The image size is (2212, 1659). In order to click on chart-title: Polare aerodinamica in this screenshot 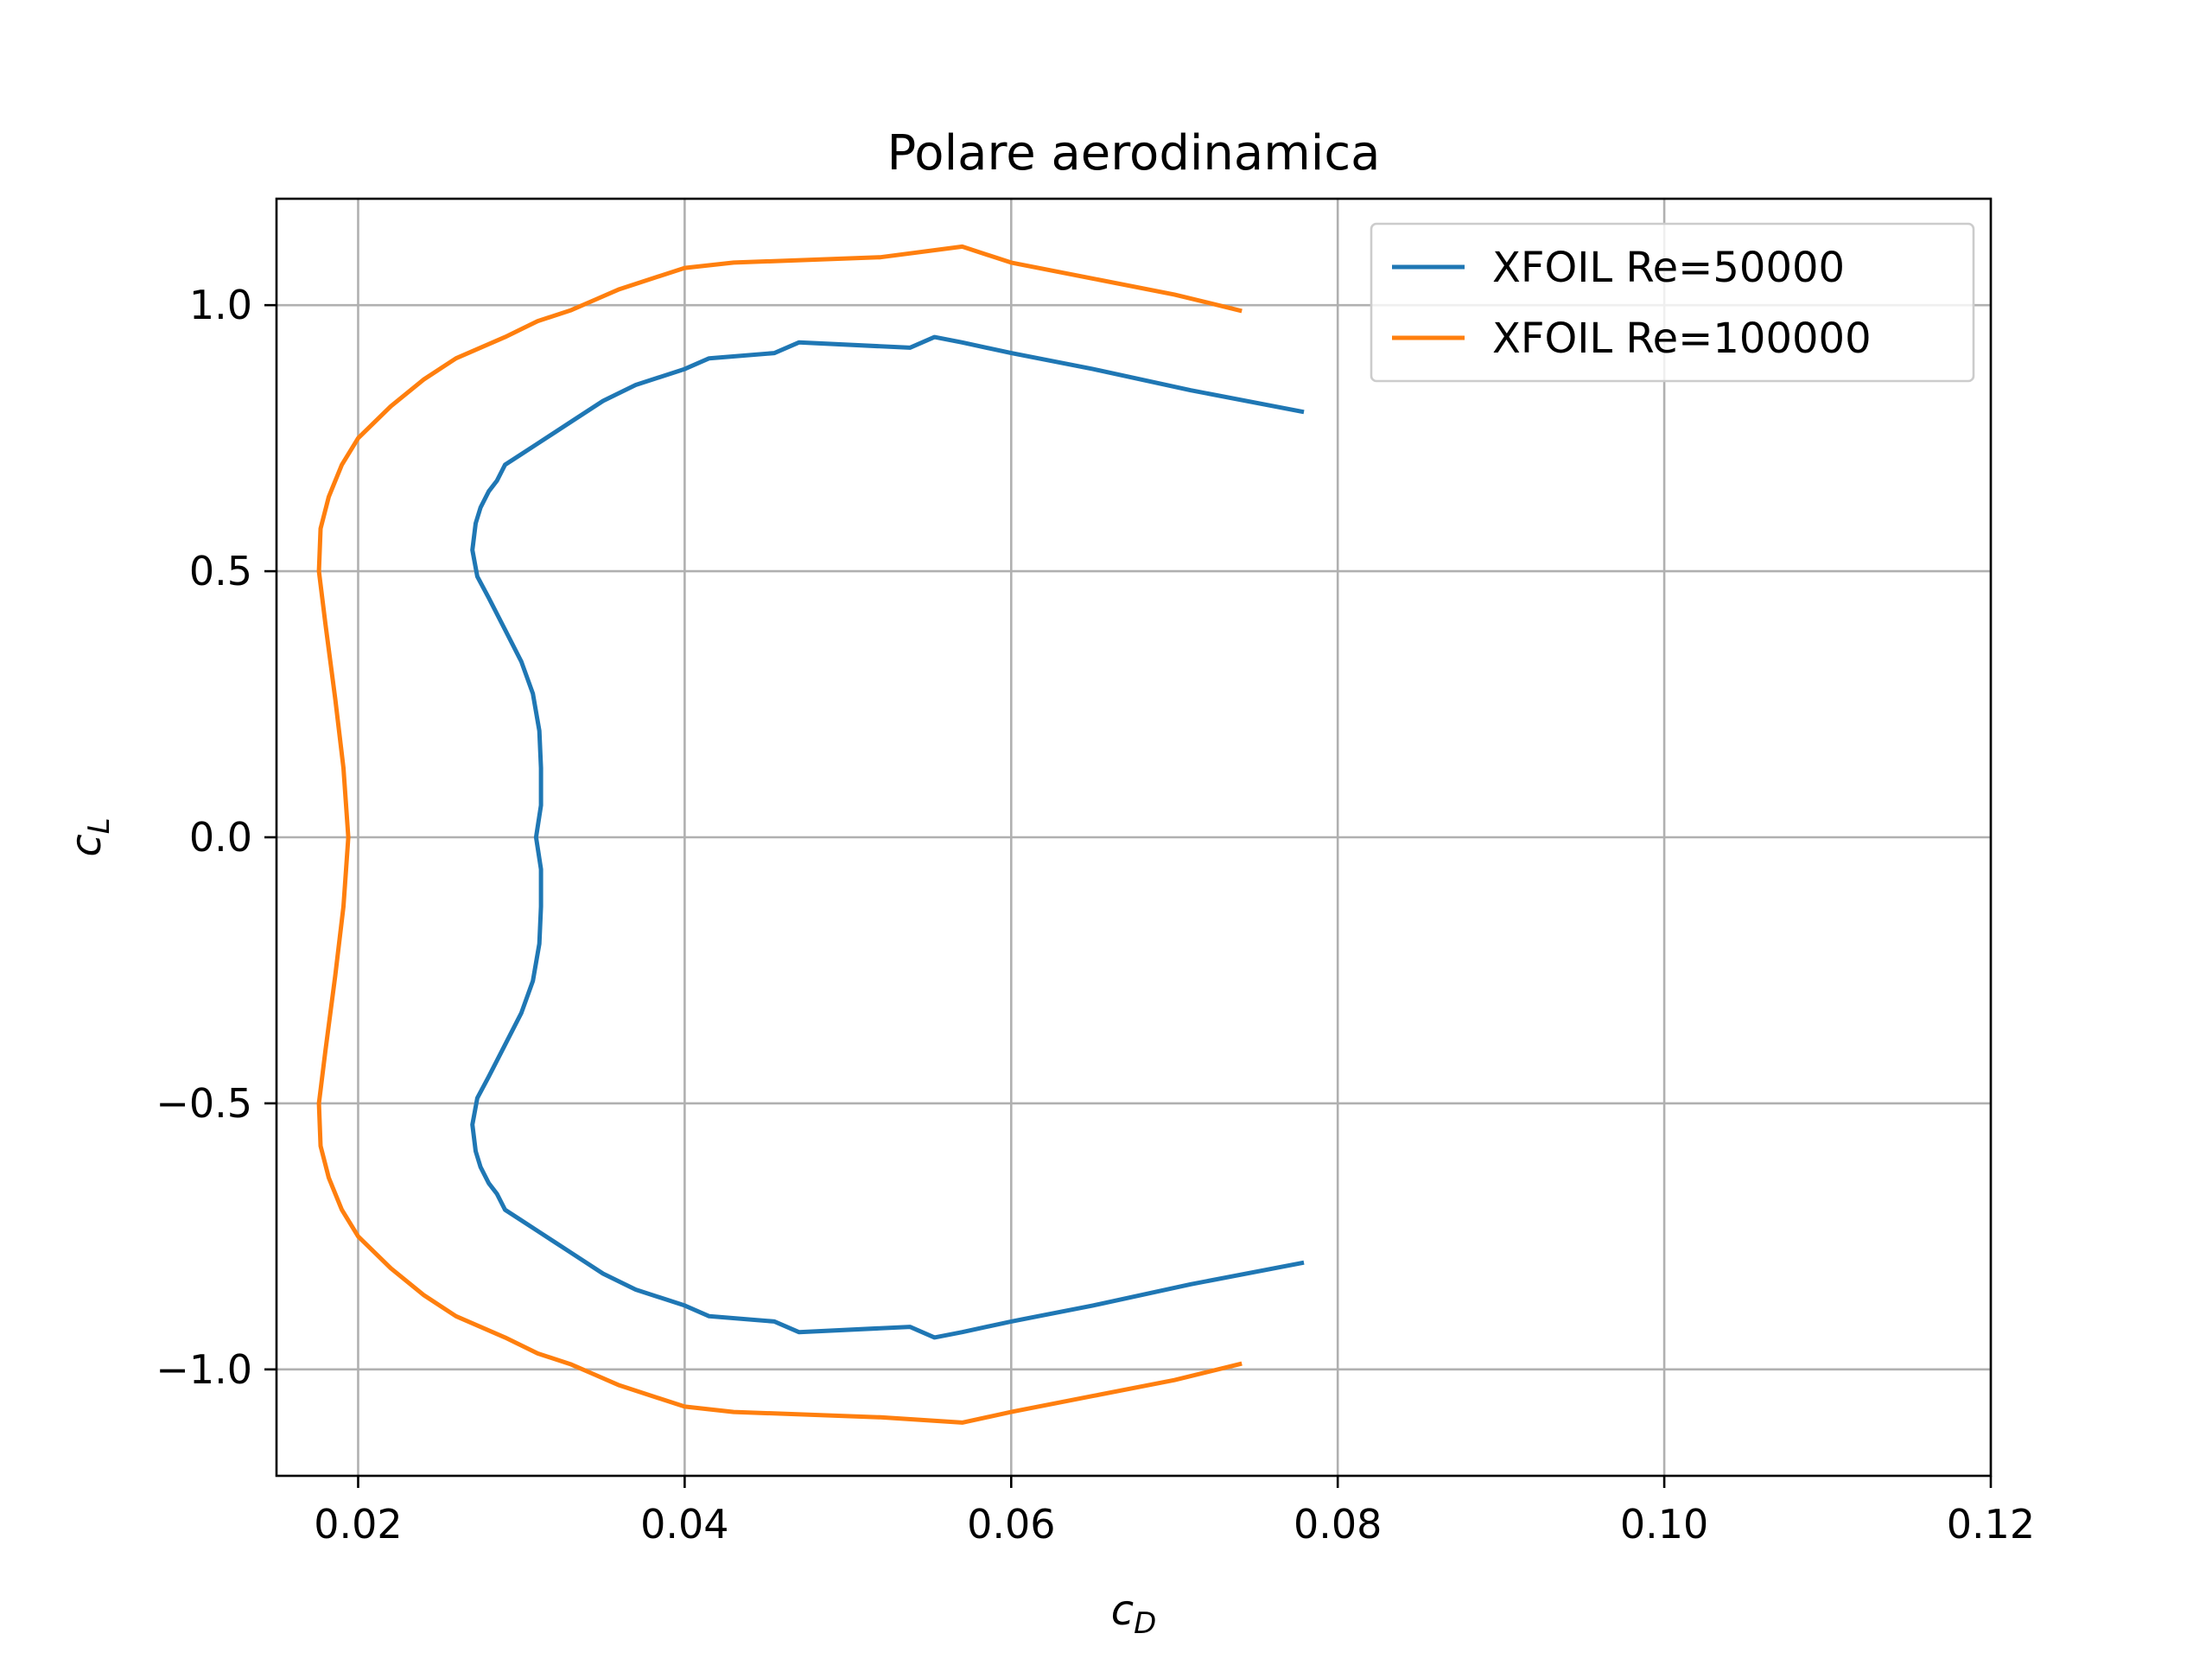, I will do `click(1134, 153)`.